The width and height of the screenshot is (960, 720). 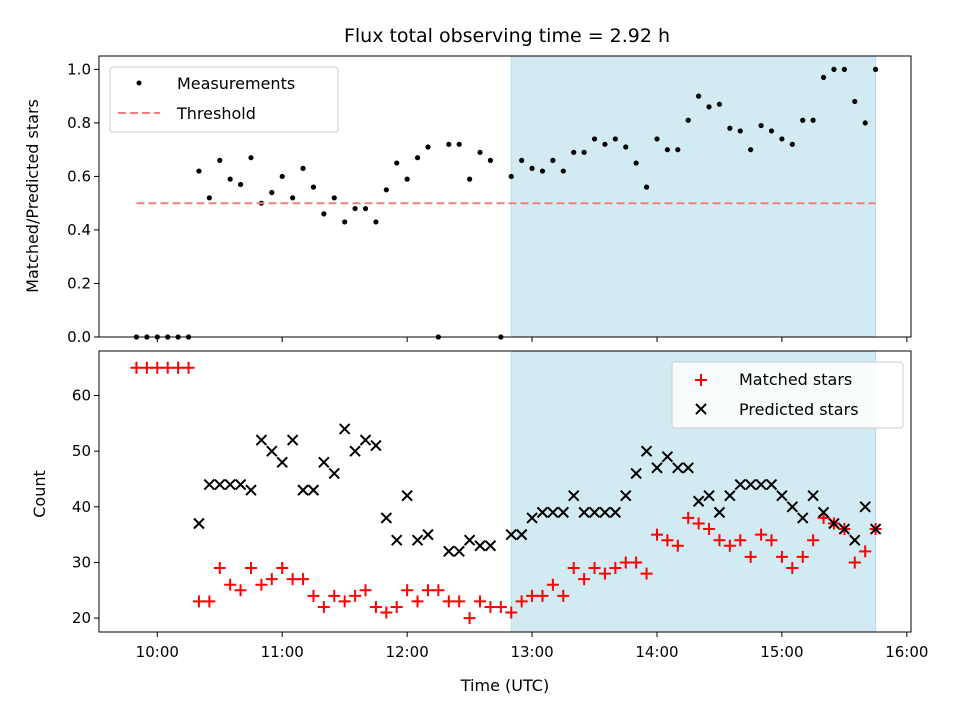 I want to click on measurements-legend-marker, so click(x=139, y=83).